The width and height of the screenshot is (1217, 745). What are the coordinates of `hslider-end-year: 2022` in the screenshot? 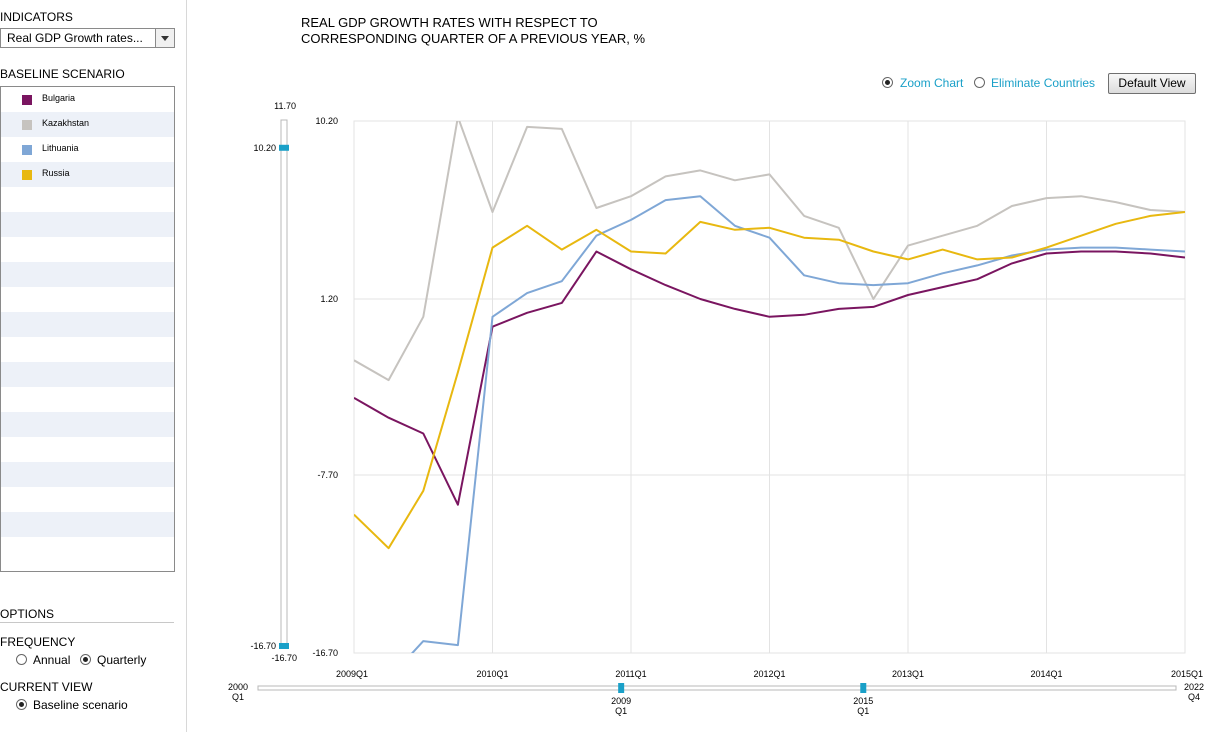 It's located at (1194, 687).